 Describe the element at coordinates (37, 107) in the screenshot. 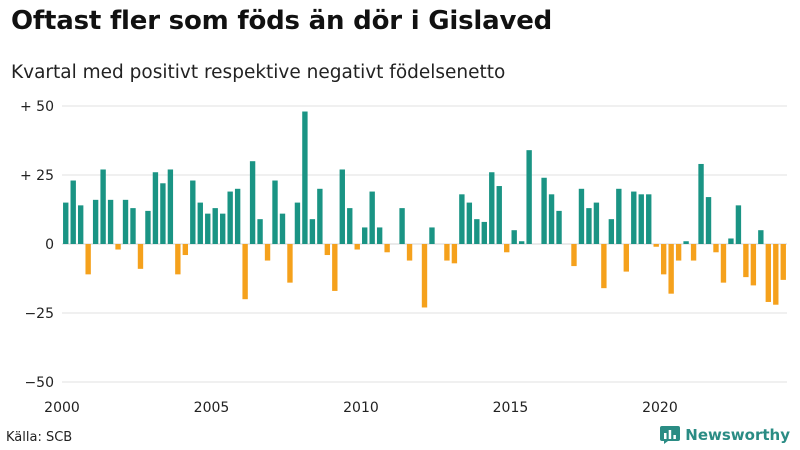

I see `y-tick-label: + 50` at that location.